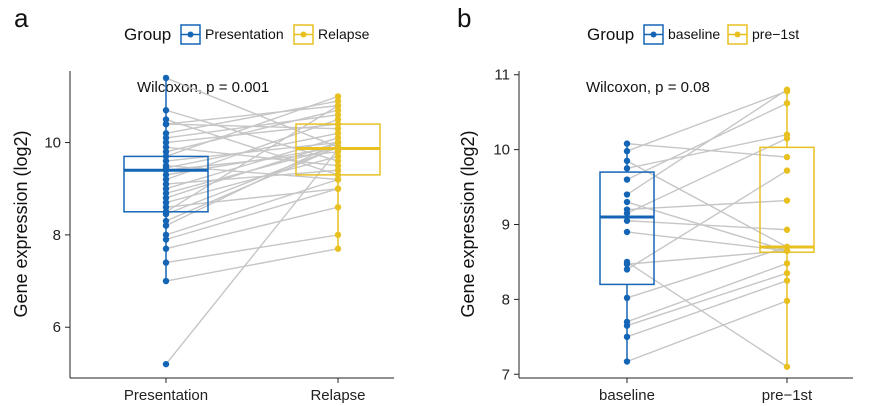  What do you see at coordinates (147, 34) in the screenshot?
I see `panel-a-legend-title: Group` at bounding box center [147, 34].